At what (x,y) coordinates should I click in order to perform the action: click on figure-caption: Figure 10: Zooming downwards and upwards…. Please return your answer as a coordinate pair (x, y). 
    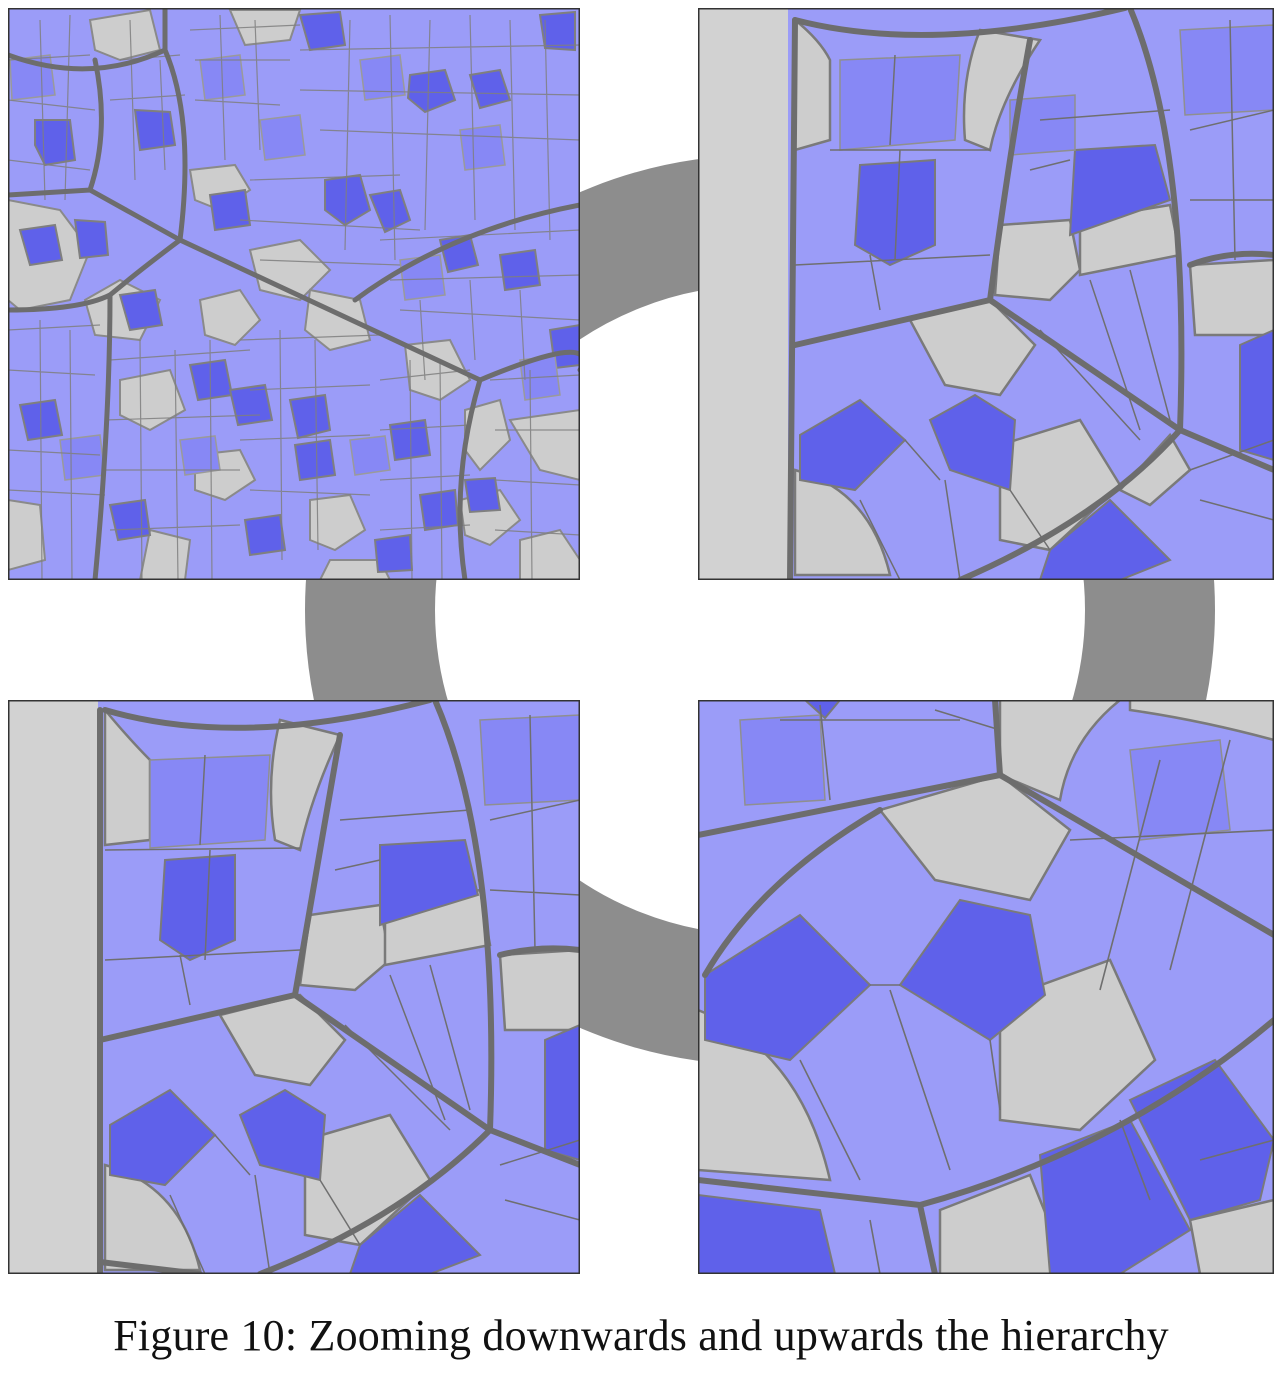
    Looking at the image, I should click on (641, 1335).